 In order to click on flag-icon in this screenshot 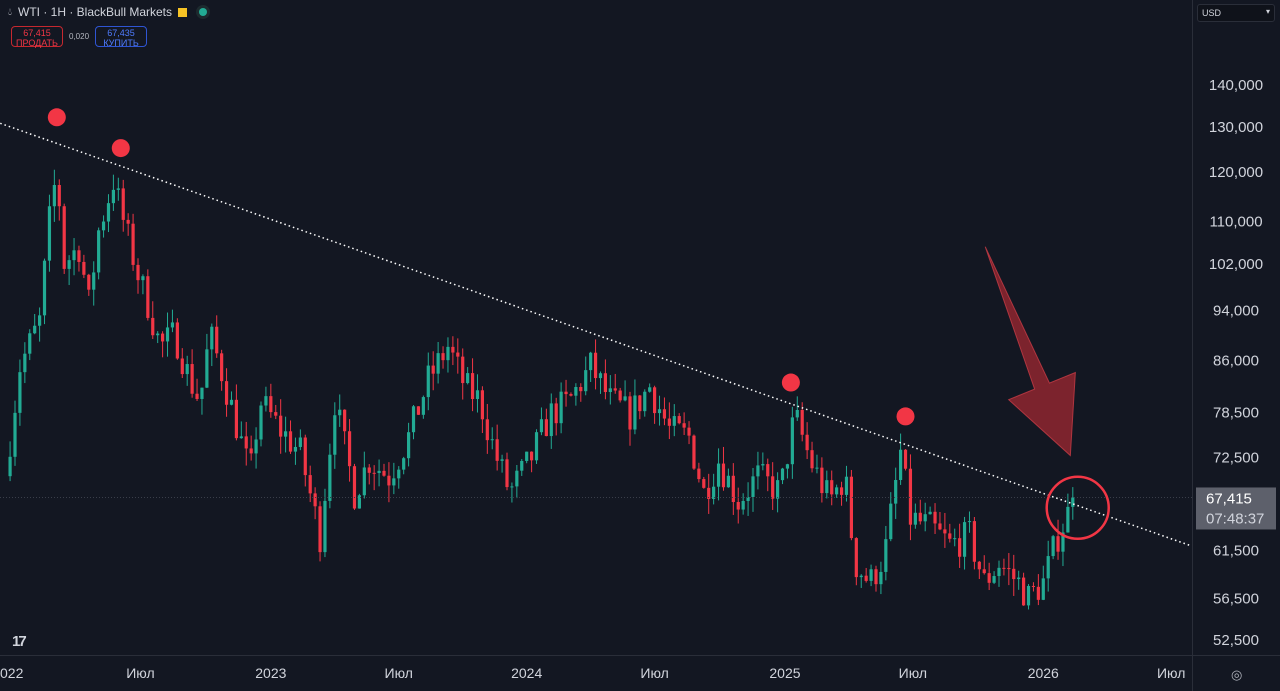, I will do `click(183, 12)`.